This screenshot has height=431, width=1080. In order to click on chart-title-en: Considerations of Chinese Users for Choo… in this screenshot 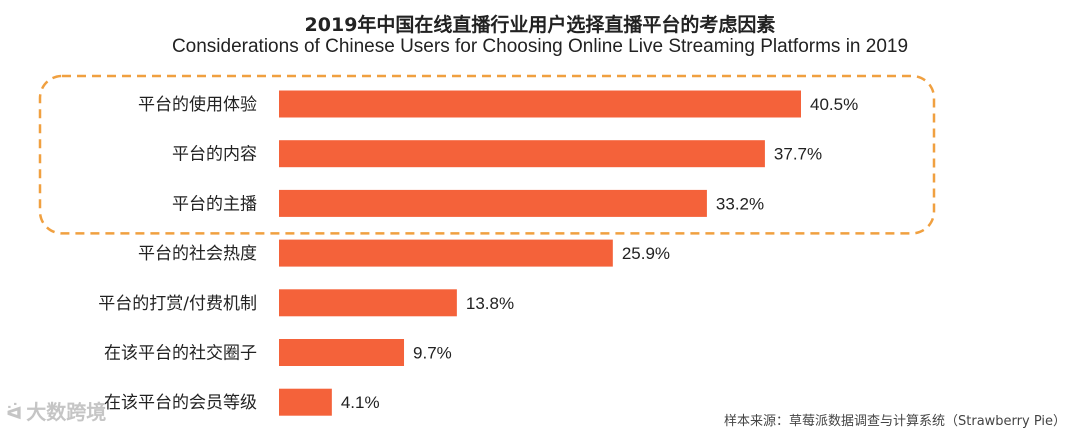, I will do `click(540, 46)`.